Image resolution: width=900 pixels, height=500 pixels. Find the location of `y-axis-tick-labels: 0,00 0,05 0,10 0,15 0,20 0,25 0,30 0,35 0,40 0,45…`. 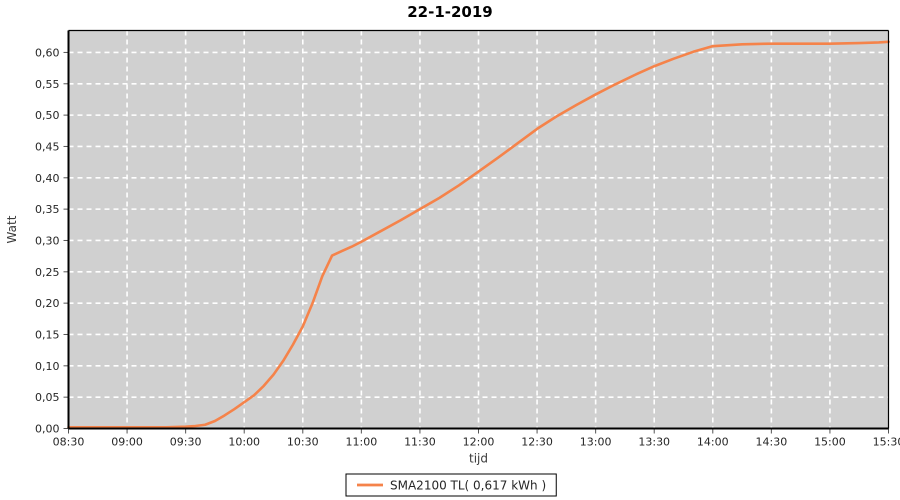

y-axis-tick-labels: 0,00 0,05 0,10 0,15 0,20 0,25 0,30 0,35 0,40 0,45… is located at coordinates (47, 240).